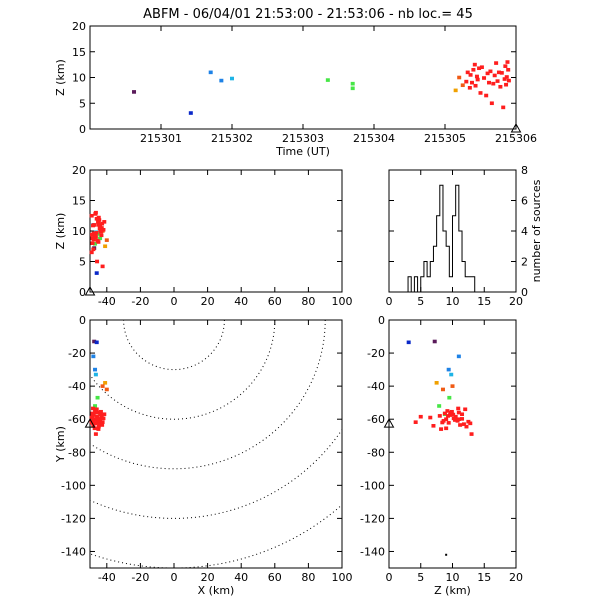 This screenshot has width=600, height=600. I want to click on x-tick-label: 215305, so click(445, 138).